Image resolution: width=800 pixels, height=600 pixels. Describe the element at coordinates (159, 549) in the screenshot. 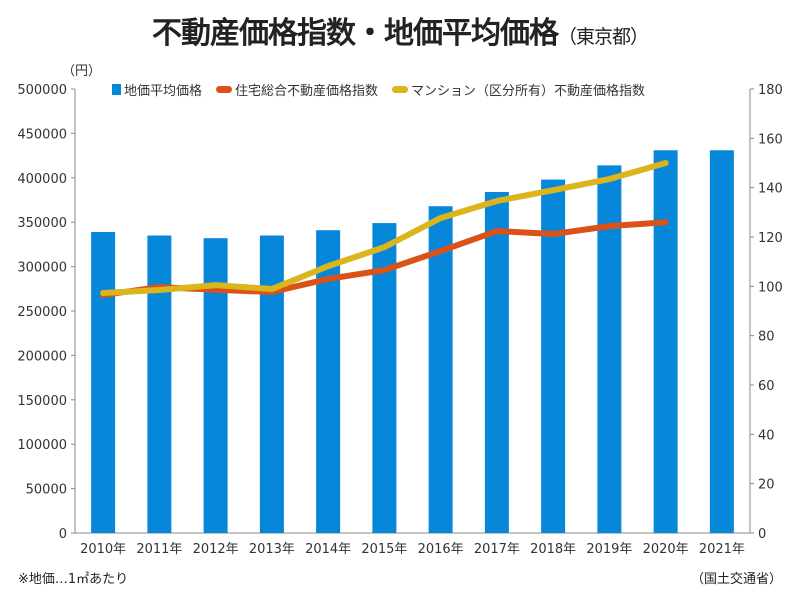

I see `x-tick-label: 2011年` at that location.